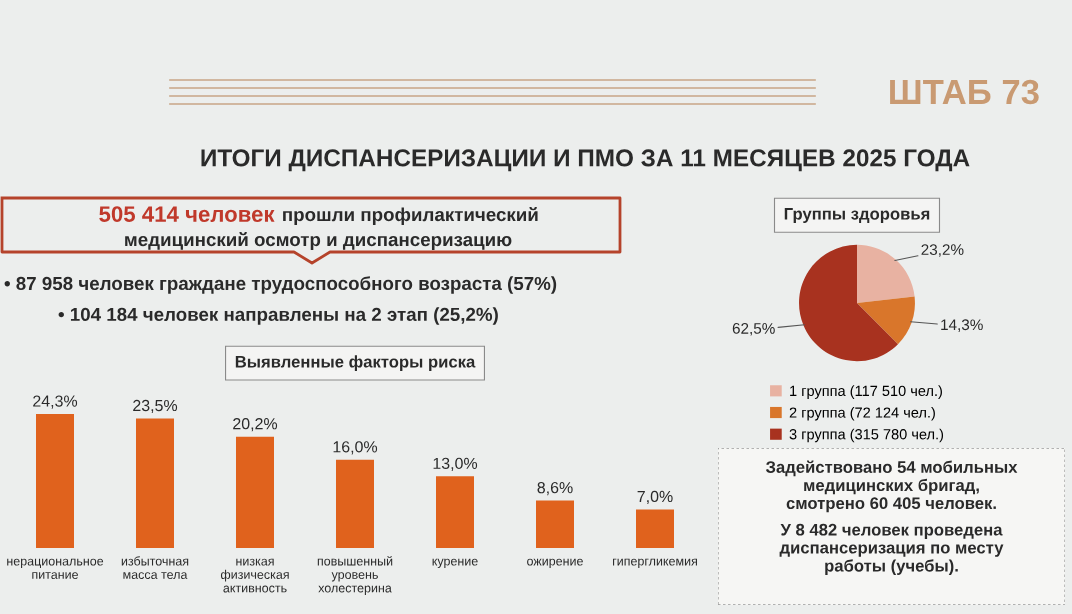  I want to click on x-tick-label: повышенный уровень холестерина, so click(355, 575).